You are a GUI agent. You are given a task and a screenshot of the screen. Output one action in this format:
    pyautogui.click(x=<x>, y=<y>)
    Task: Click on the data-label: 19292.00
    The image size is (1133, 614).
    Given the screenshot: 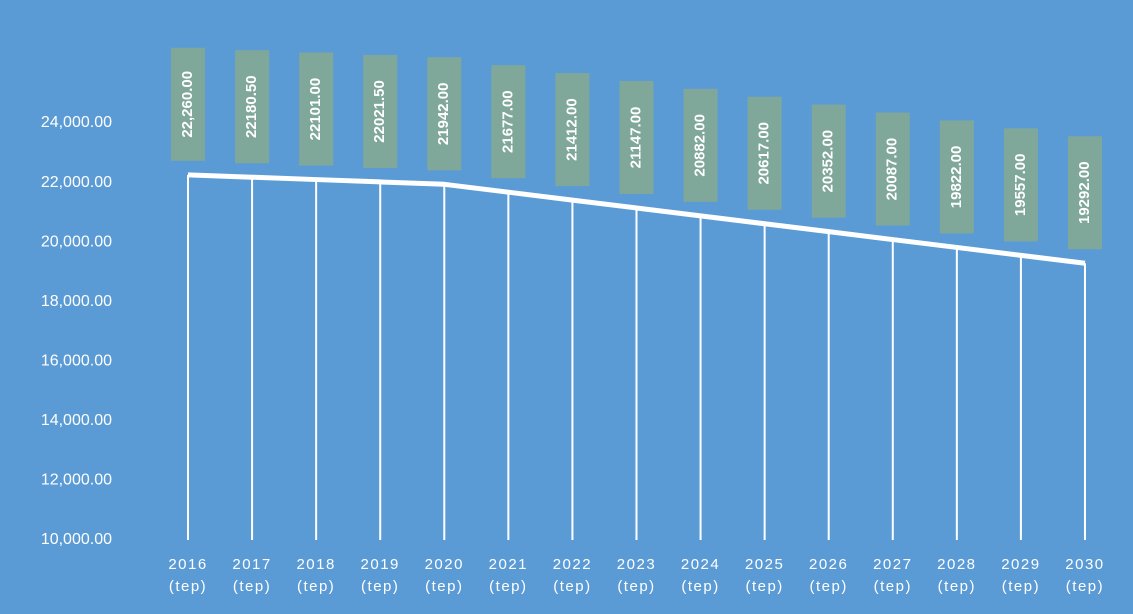 What is the action you would take?
    pyautogui.click(x=1084, y=192)
    